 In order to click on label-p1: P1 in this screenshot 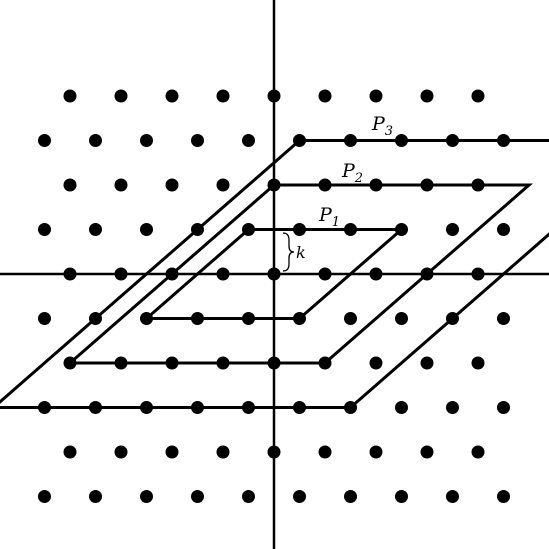, I will do `click(329, 217)`.